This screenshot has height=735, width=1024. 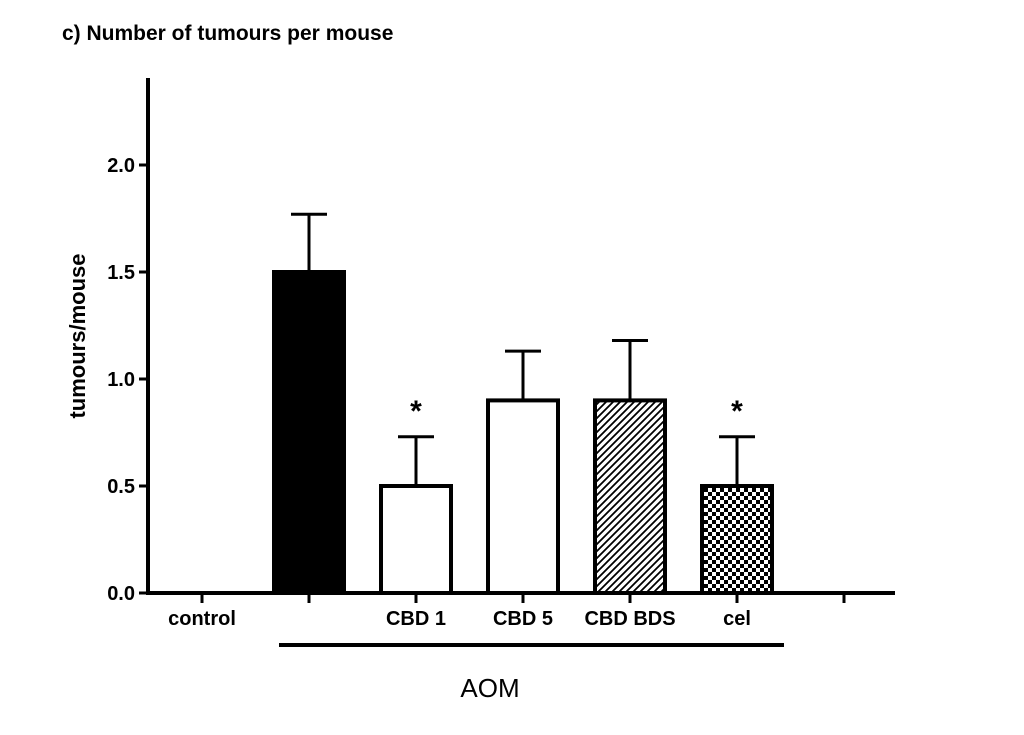 I want to click on y-tick-label: 0.0, so click(x=121, y=594).